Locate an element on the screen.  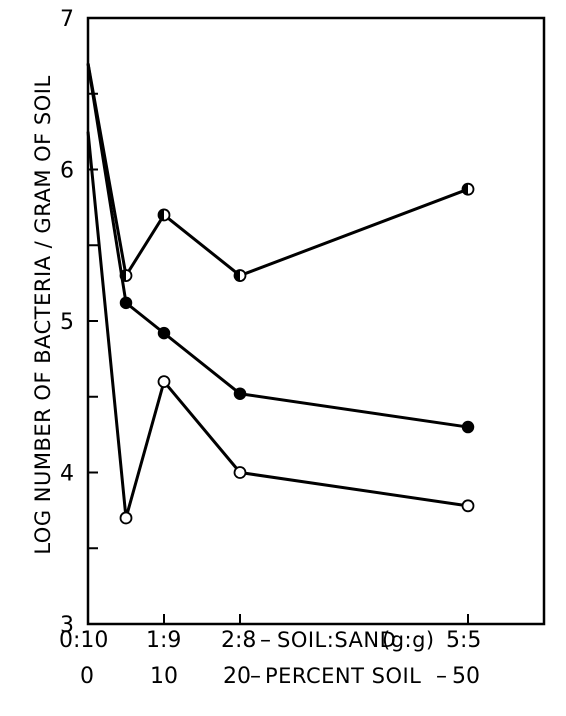
x-tick-label-ratio-3: 5:5 is located at coordinates (463, 640).